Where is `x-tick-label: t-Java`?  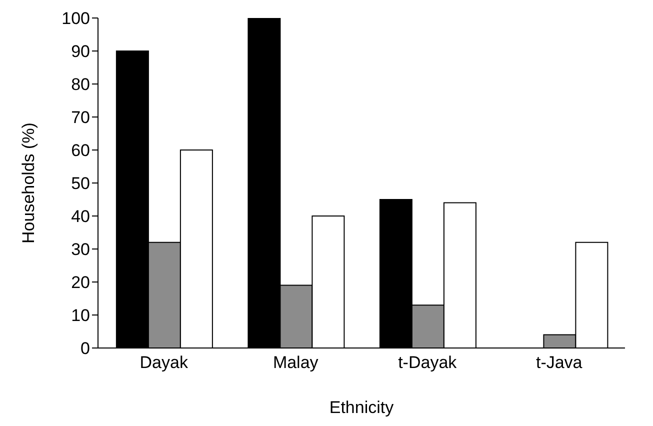
x-tick-label: t-Java is located at coordinates (559, 362).